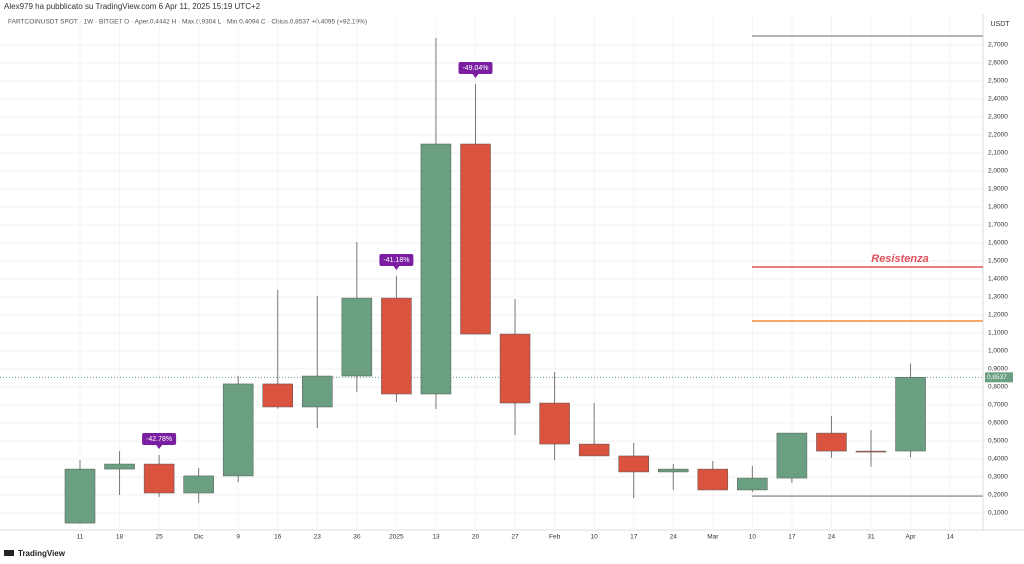 The height and width of the screenshot is (564, 1024). Describe the element at coordinates (396, 537) in the screenshot. I see `x-tick-label: 2025` at that location.